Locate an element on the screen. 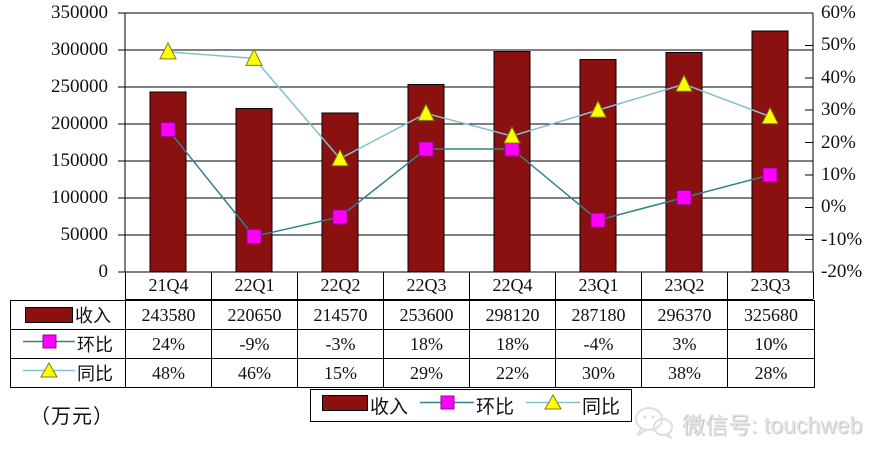  right-axis-tick-label: 10% is located at coordinates (838, 174).